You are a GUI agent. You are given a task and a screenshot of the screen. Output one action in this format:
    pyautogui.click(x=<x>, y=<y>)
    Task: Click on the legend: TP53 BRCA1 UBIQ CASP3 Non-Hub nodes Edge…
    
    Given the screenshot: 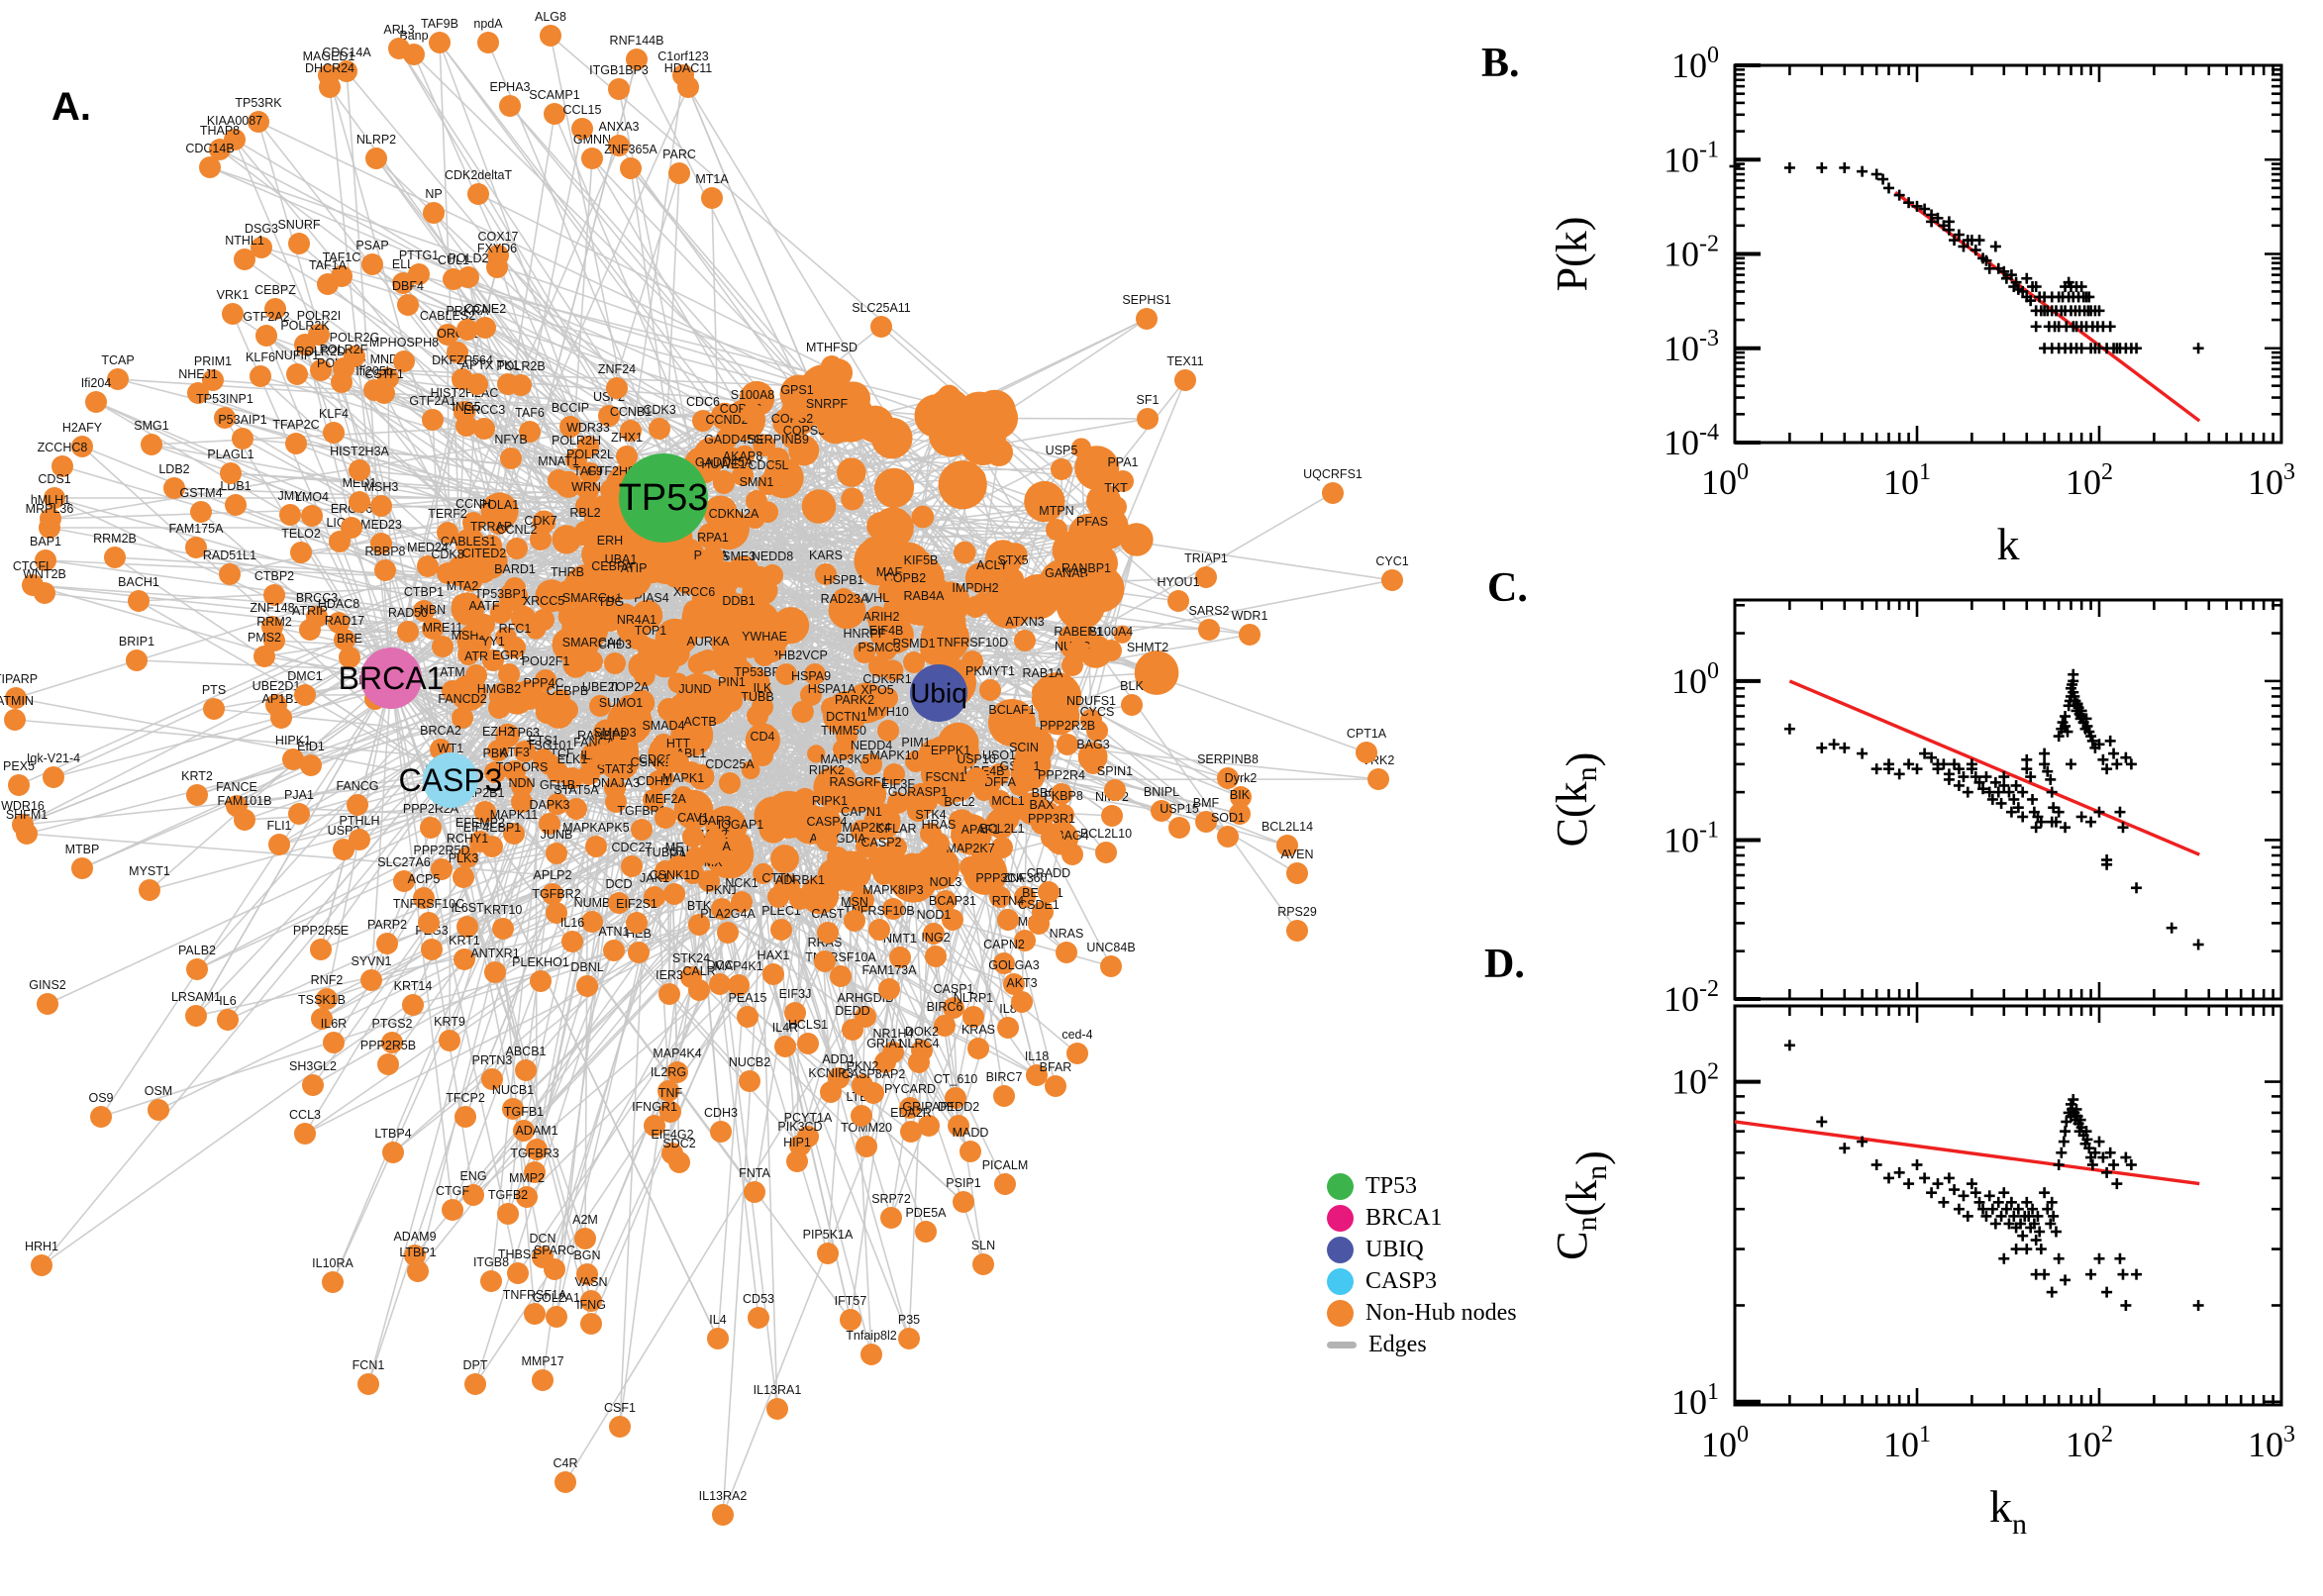 What is the action you would take?
    pyautogui.click(x=1422, y=1265)
    